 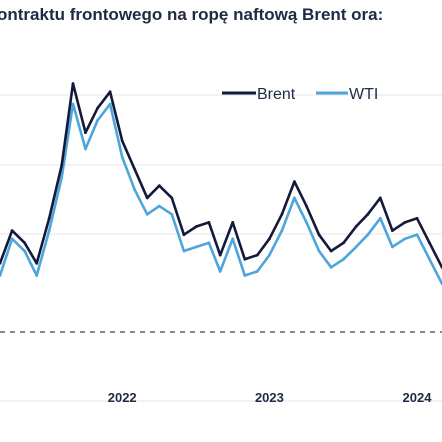 I want to click on x-tick-label: 2022, so click(x=122, y=397).